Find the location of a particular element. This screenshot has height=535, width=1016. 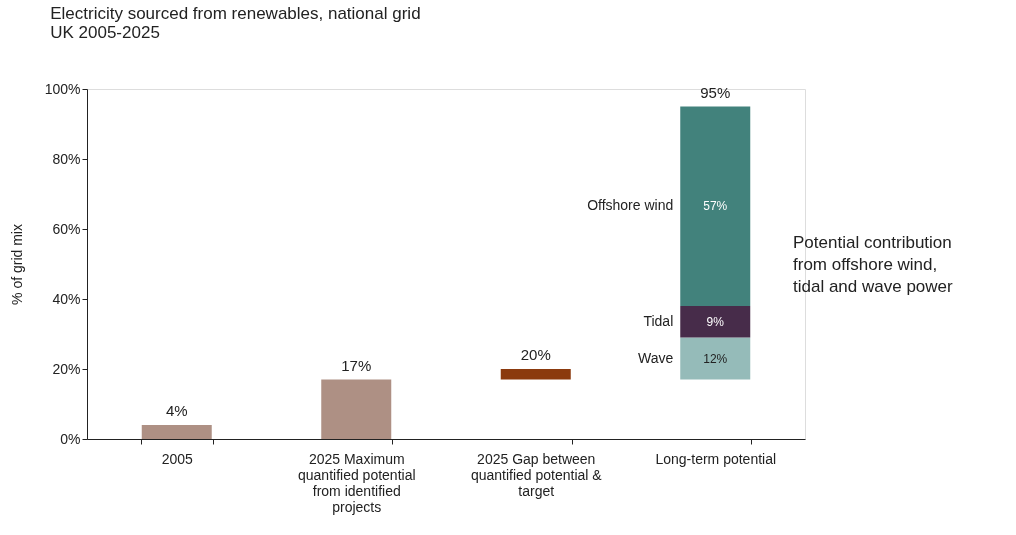

x-tick-label: 2025 Gap between quantified potential & target is located at coordinates (536, 474).